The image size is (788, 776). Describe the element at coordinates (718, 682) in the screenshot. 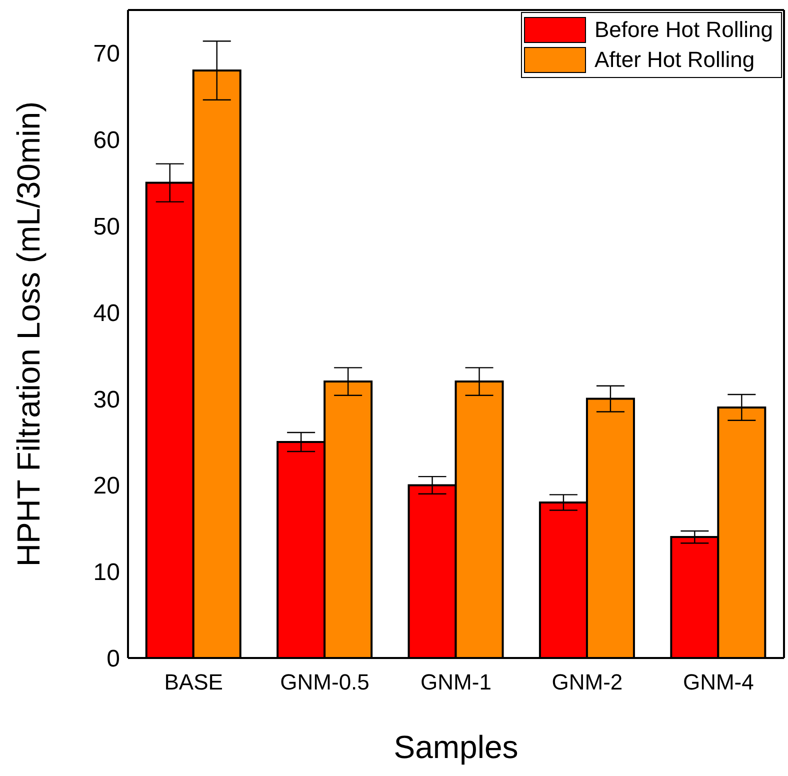

I see `x-tick-label: GNM-4` at that location.